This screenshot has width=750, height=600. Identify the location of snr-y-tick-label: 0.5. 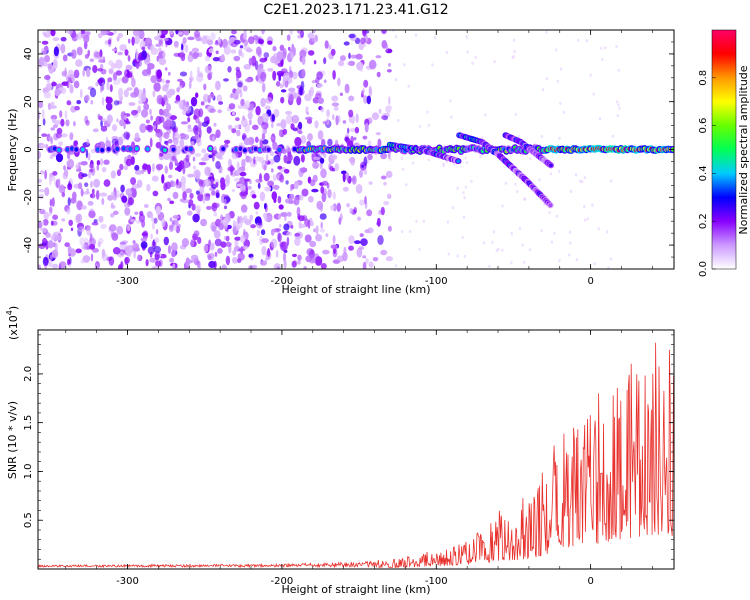
(28, 520).